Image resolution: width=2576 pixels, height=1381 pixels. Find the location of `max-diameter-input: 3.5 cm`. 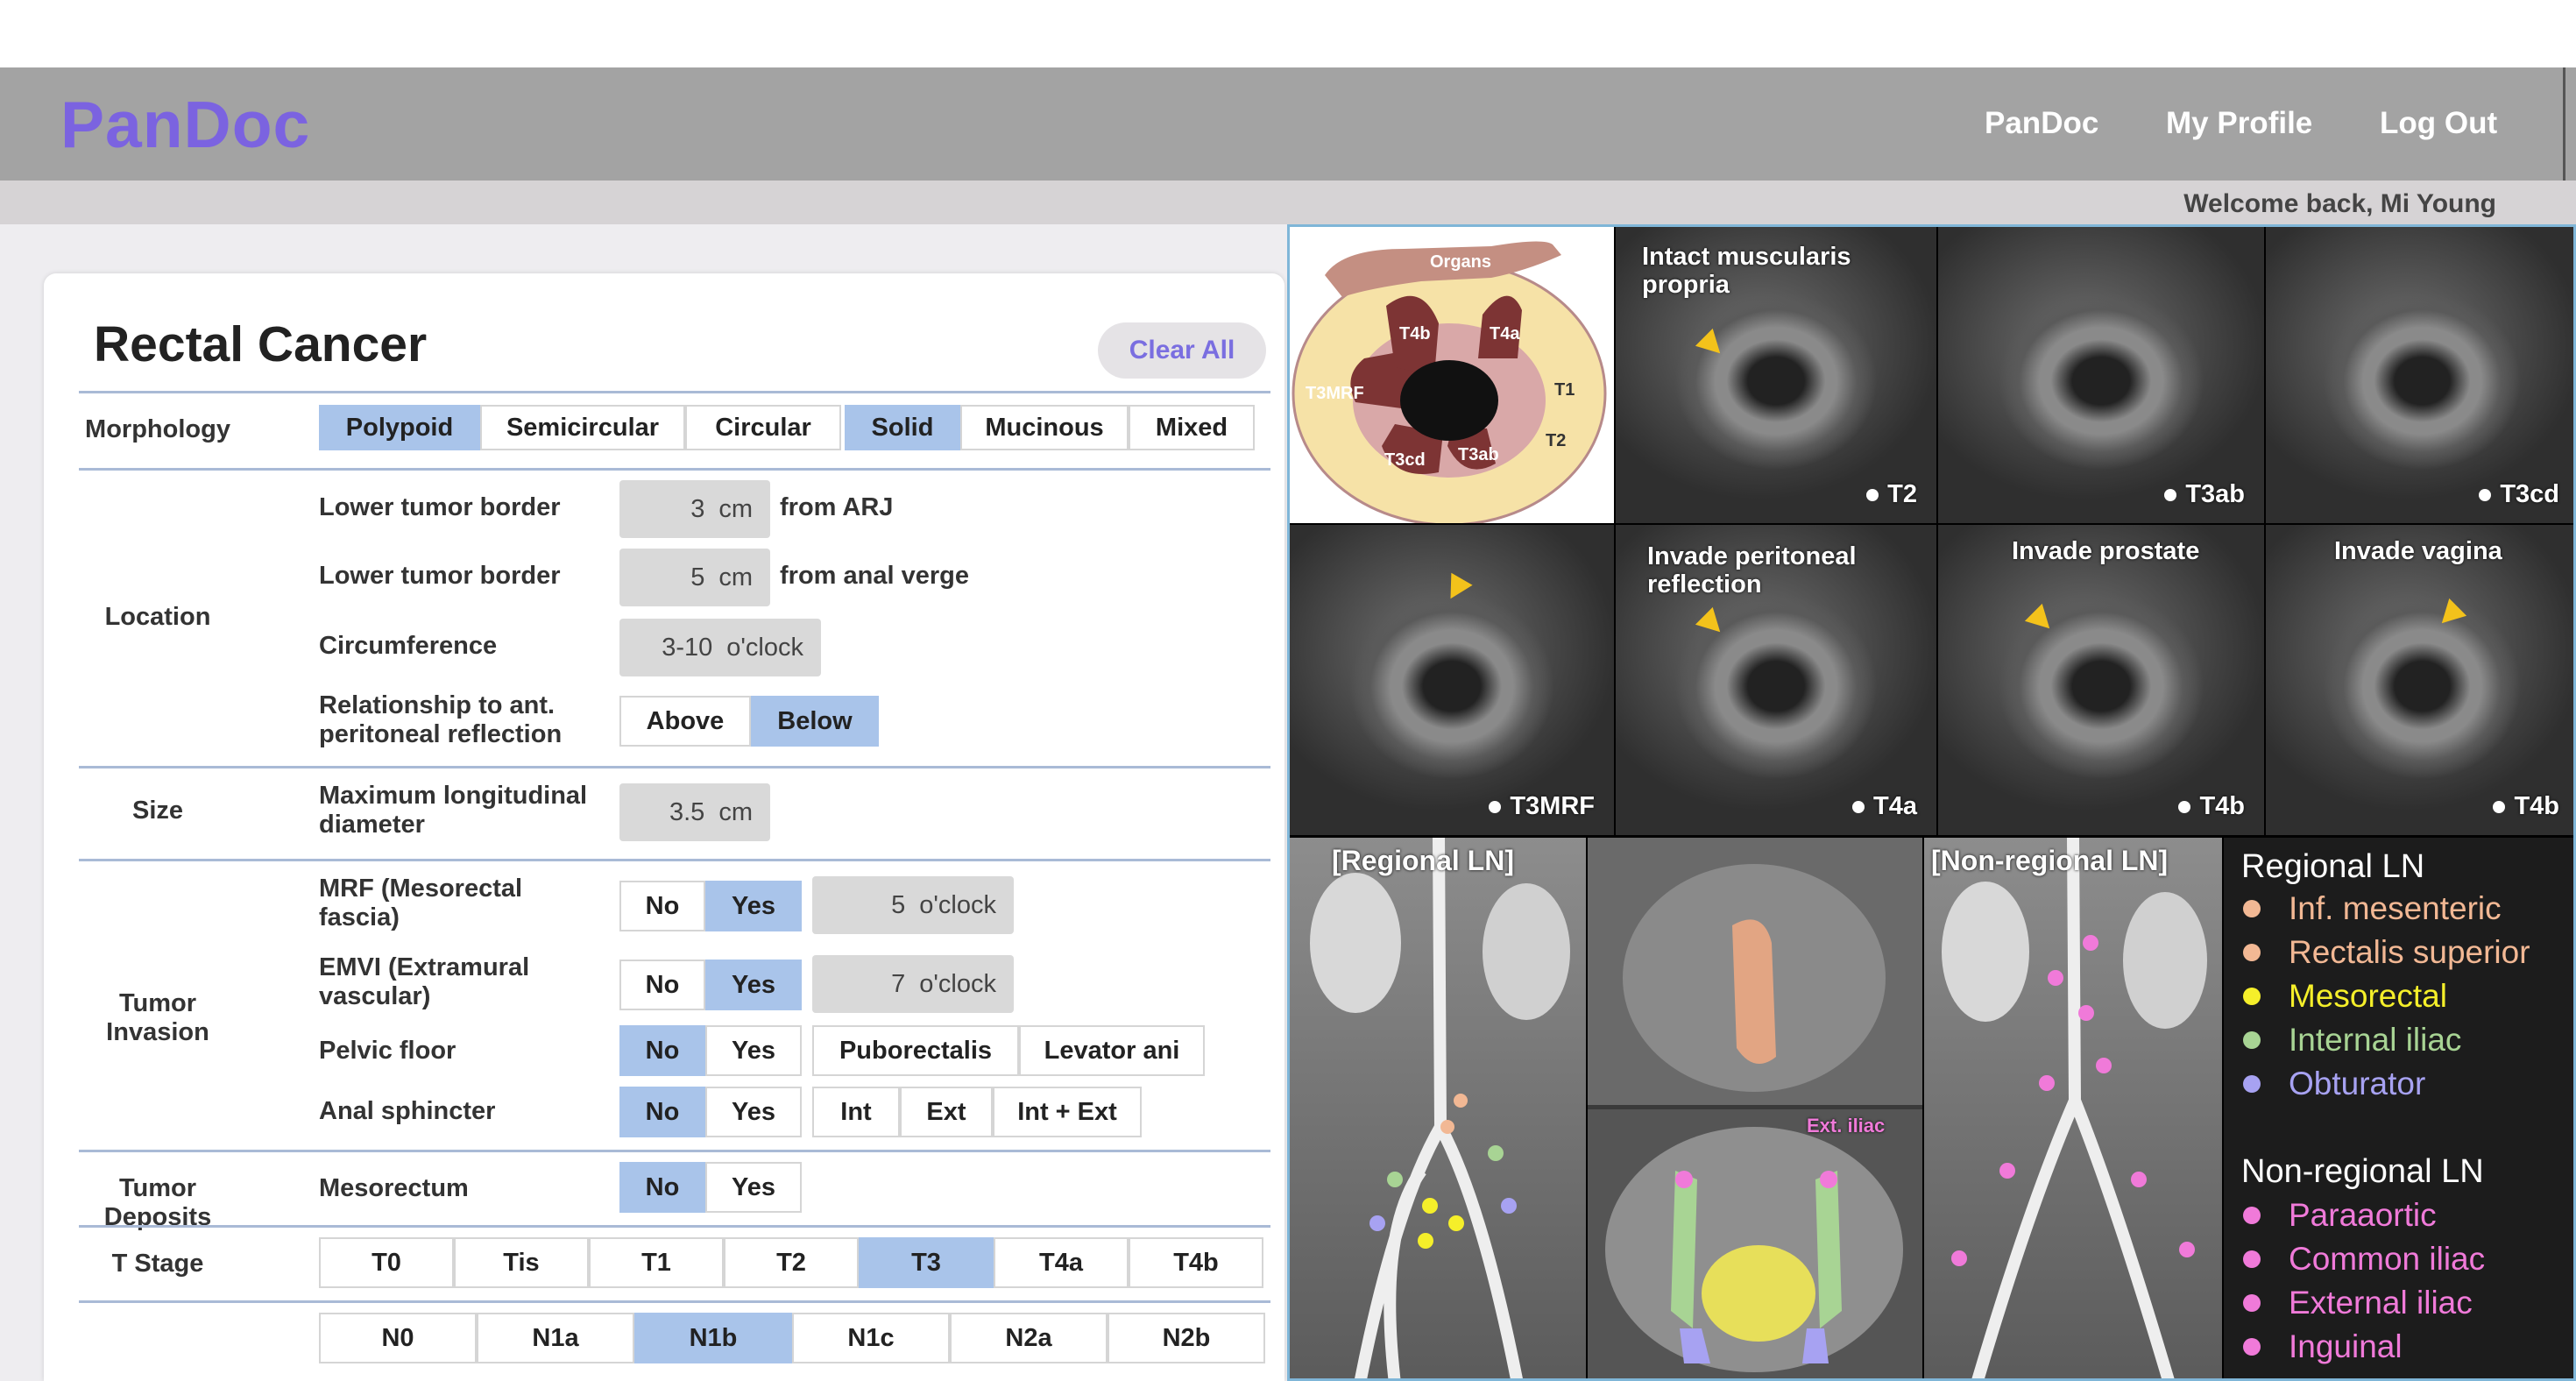

max-diameter-input: 3.5 cm is located at coordinates (694, 812).